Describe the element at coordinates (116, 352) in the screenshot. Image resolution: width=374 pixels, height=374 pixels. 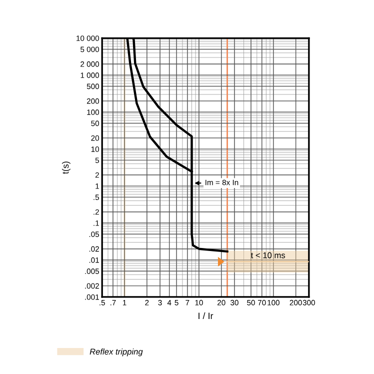
I see `legend-label: Reflex tripping` at that location.